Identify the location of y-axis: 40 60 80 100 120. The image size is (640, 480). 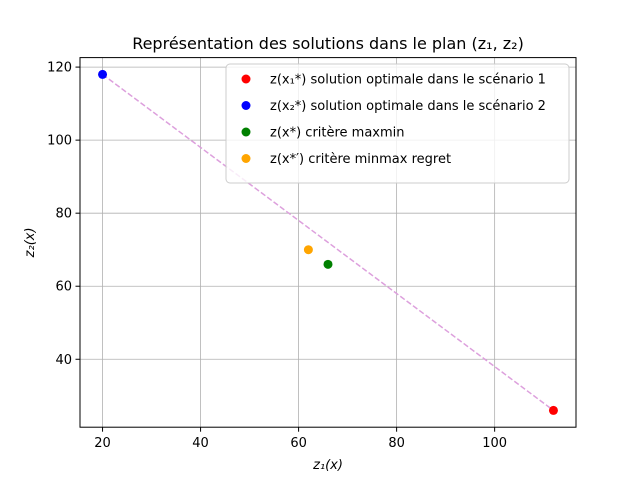
(63, 214).